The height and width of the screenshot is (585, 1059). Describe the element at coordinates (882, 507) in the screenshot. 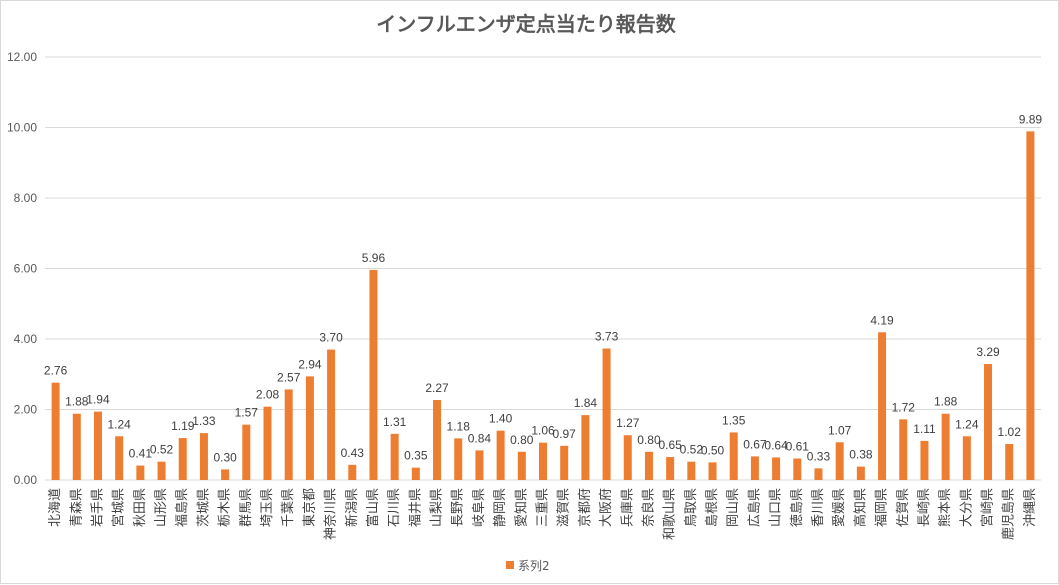

I see `x-tick-label: 福岡県` at that location.